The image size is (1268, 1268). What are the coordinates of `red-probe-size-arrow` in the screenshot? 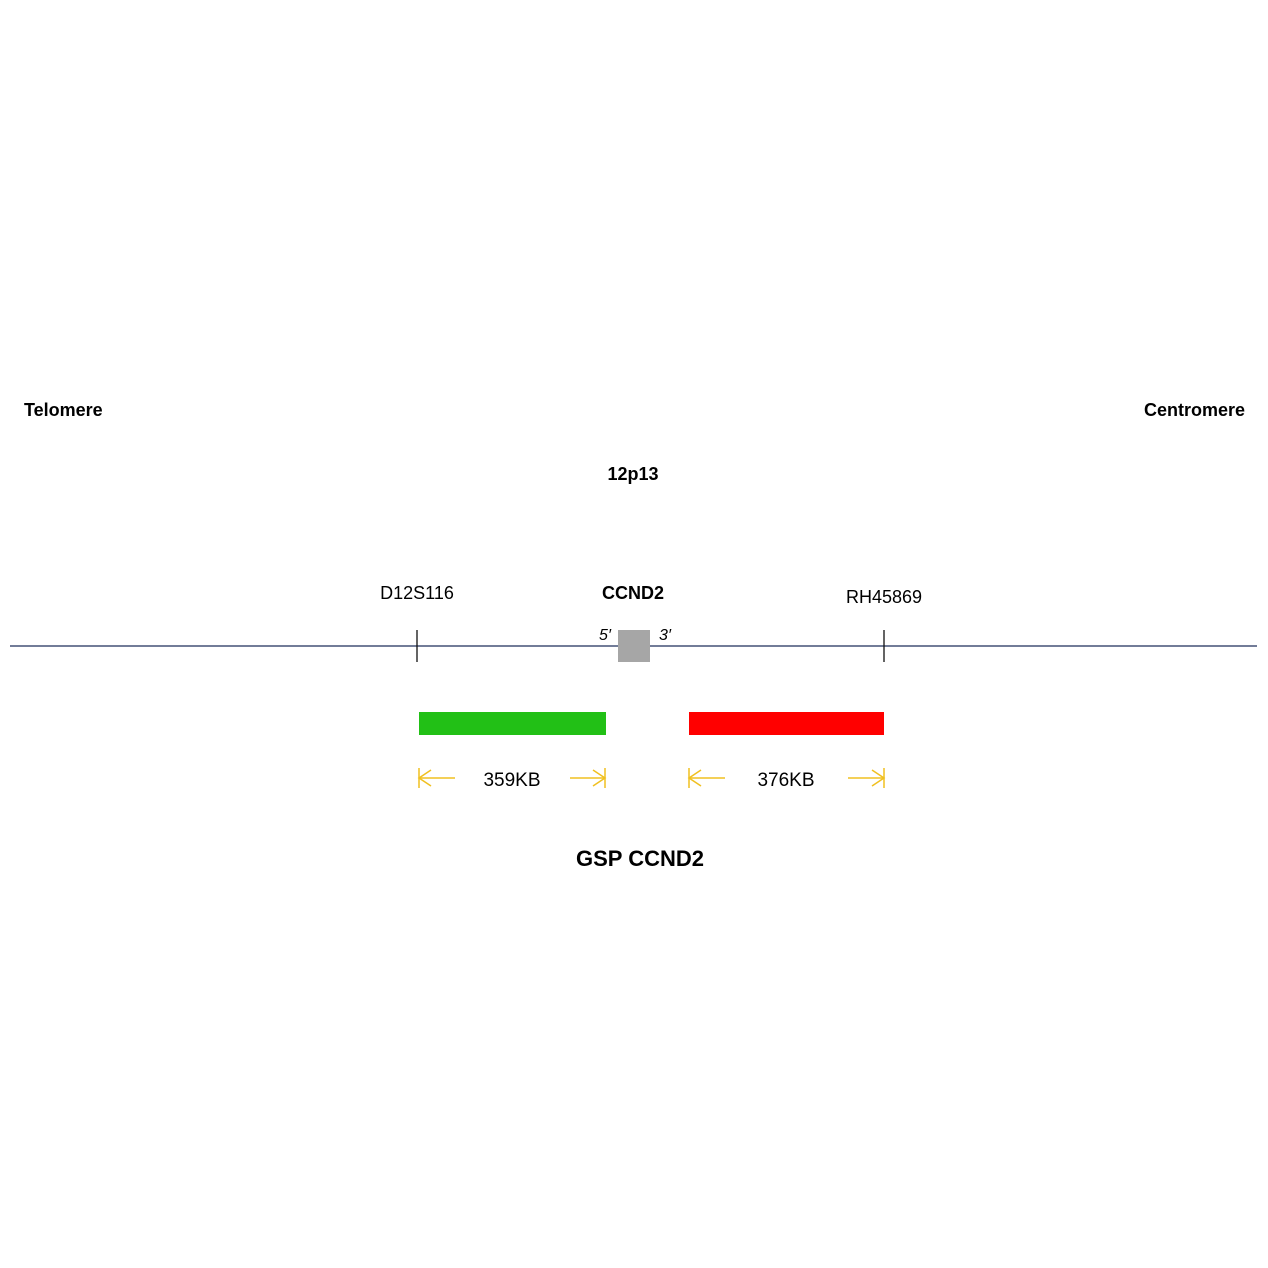 It's located at (786, 778).